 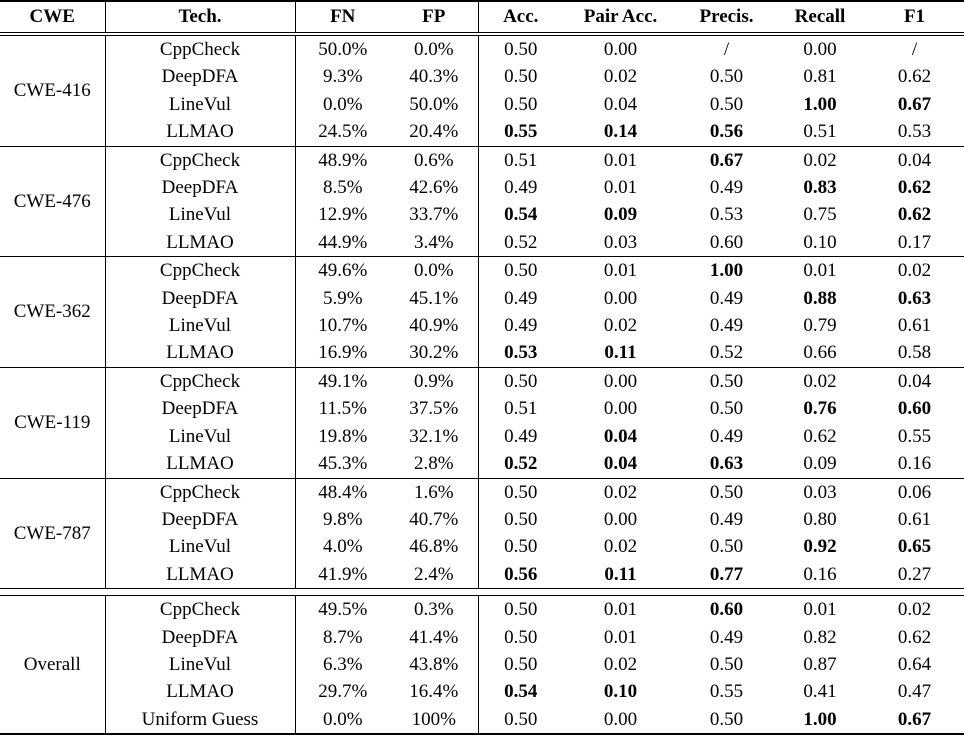 I want to click on tech-cell: DeepDFA, so click(x=199, y=188).